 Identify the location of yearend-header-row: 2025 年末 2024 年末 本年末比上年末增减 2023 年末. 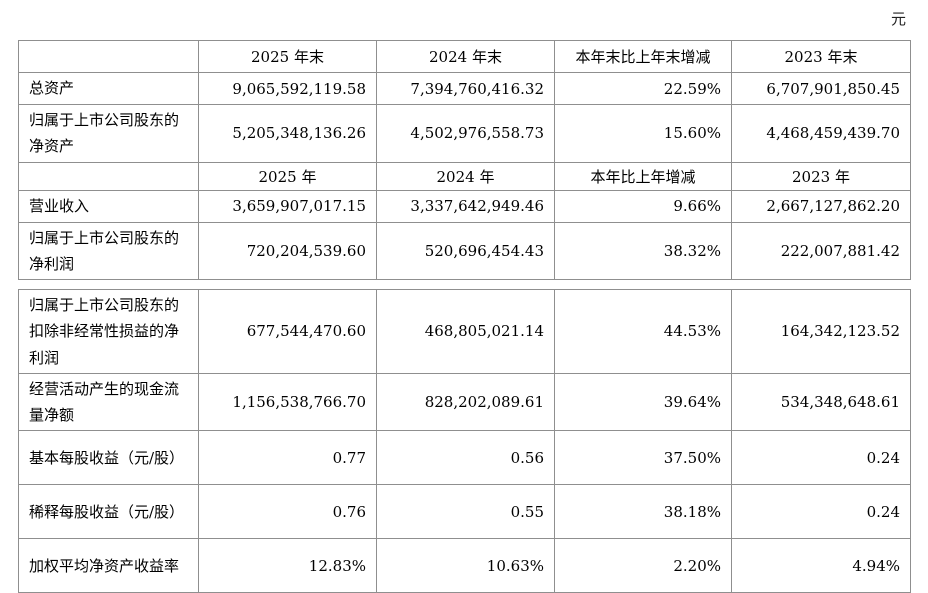
(464, 56).